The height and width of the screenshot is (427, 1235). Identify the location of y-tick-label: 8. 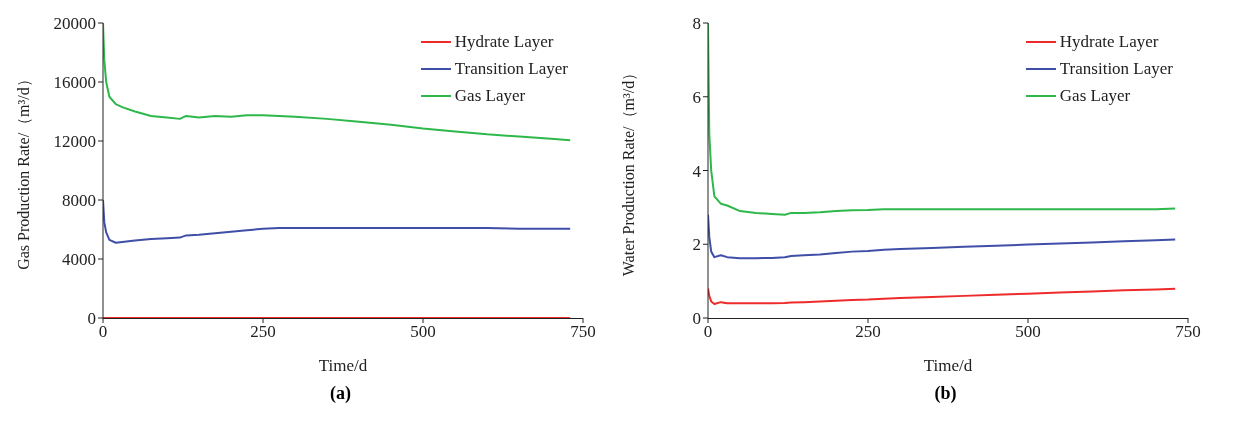
(696, 24).